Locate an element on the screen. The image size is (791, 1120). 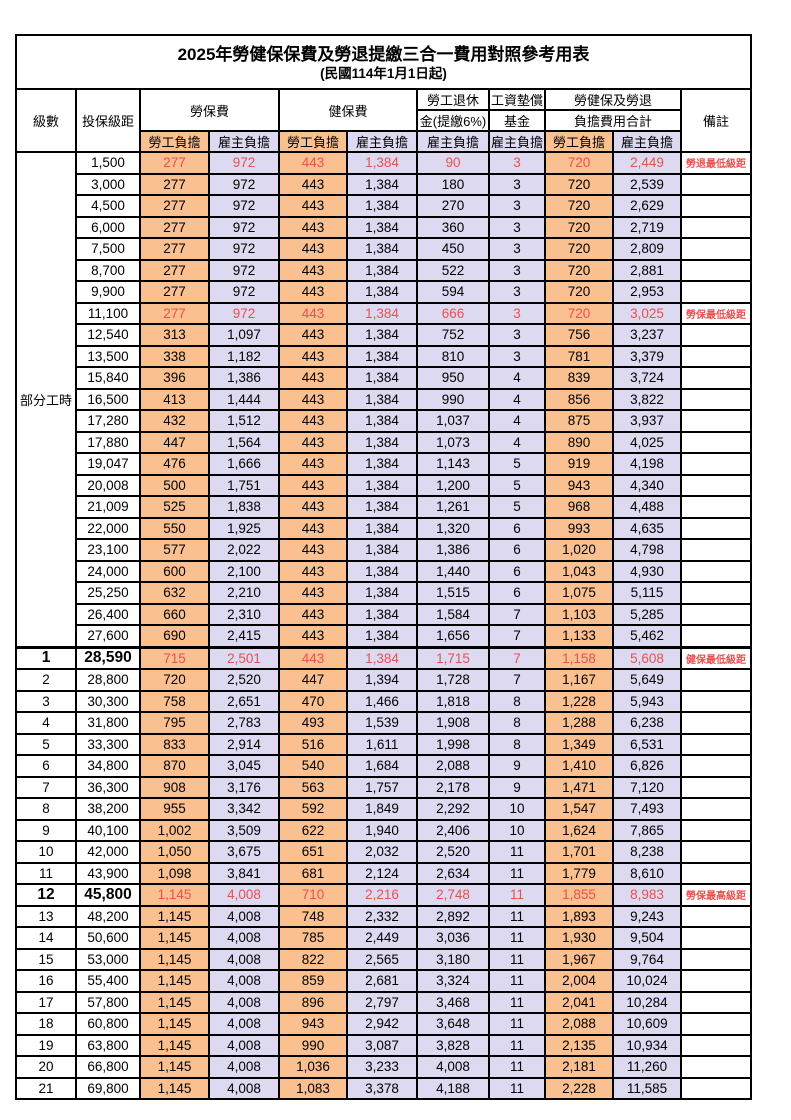
value-cell: 2,100 is located at coordinates (244, 571).